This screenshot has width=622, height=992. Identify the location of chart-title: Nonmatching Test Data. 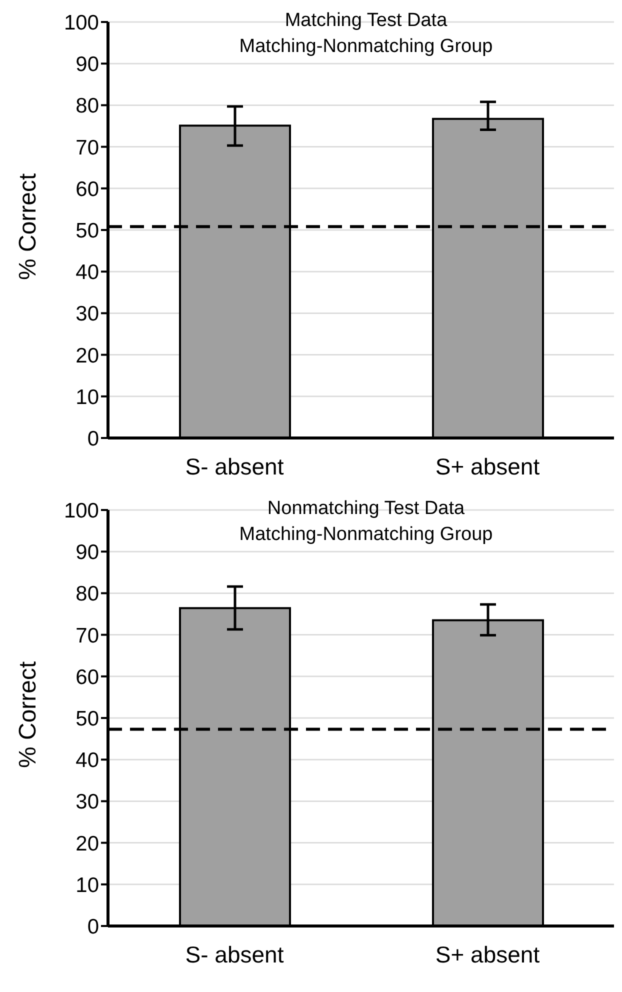
(366, 509).